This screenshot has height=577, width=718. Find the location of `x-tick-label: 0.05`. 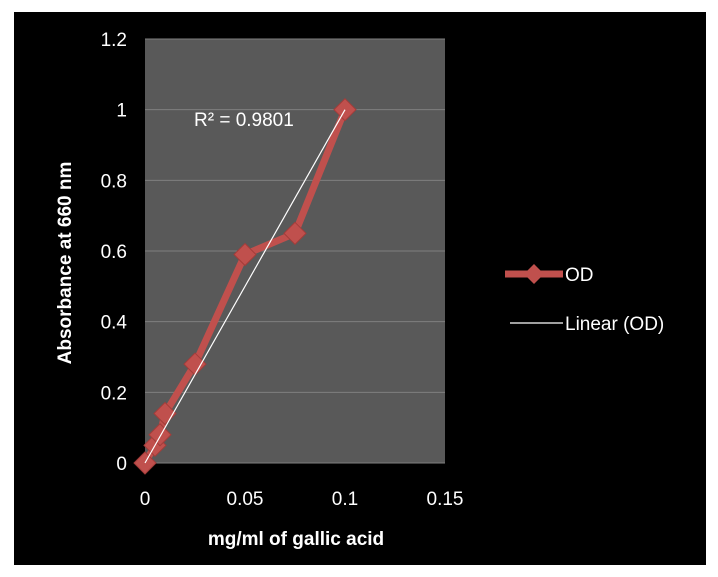

x-tick-label: 0.05 is located at coordinates (245, 499).